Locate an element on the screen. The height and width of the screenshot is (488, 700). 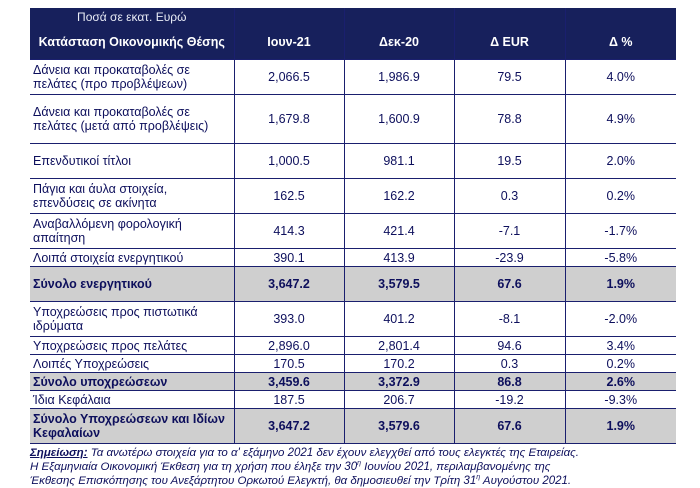
footnote-lead: Σημείωση: is located at coordinates (59, 453).